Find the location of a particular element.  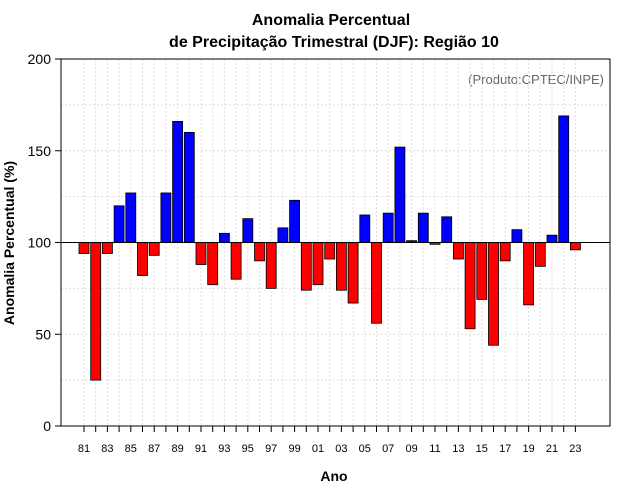

x-tick-label: 87 is located at coordinates (154, 449).